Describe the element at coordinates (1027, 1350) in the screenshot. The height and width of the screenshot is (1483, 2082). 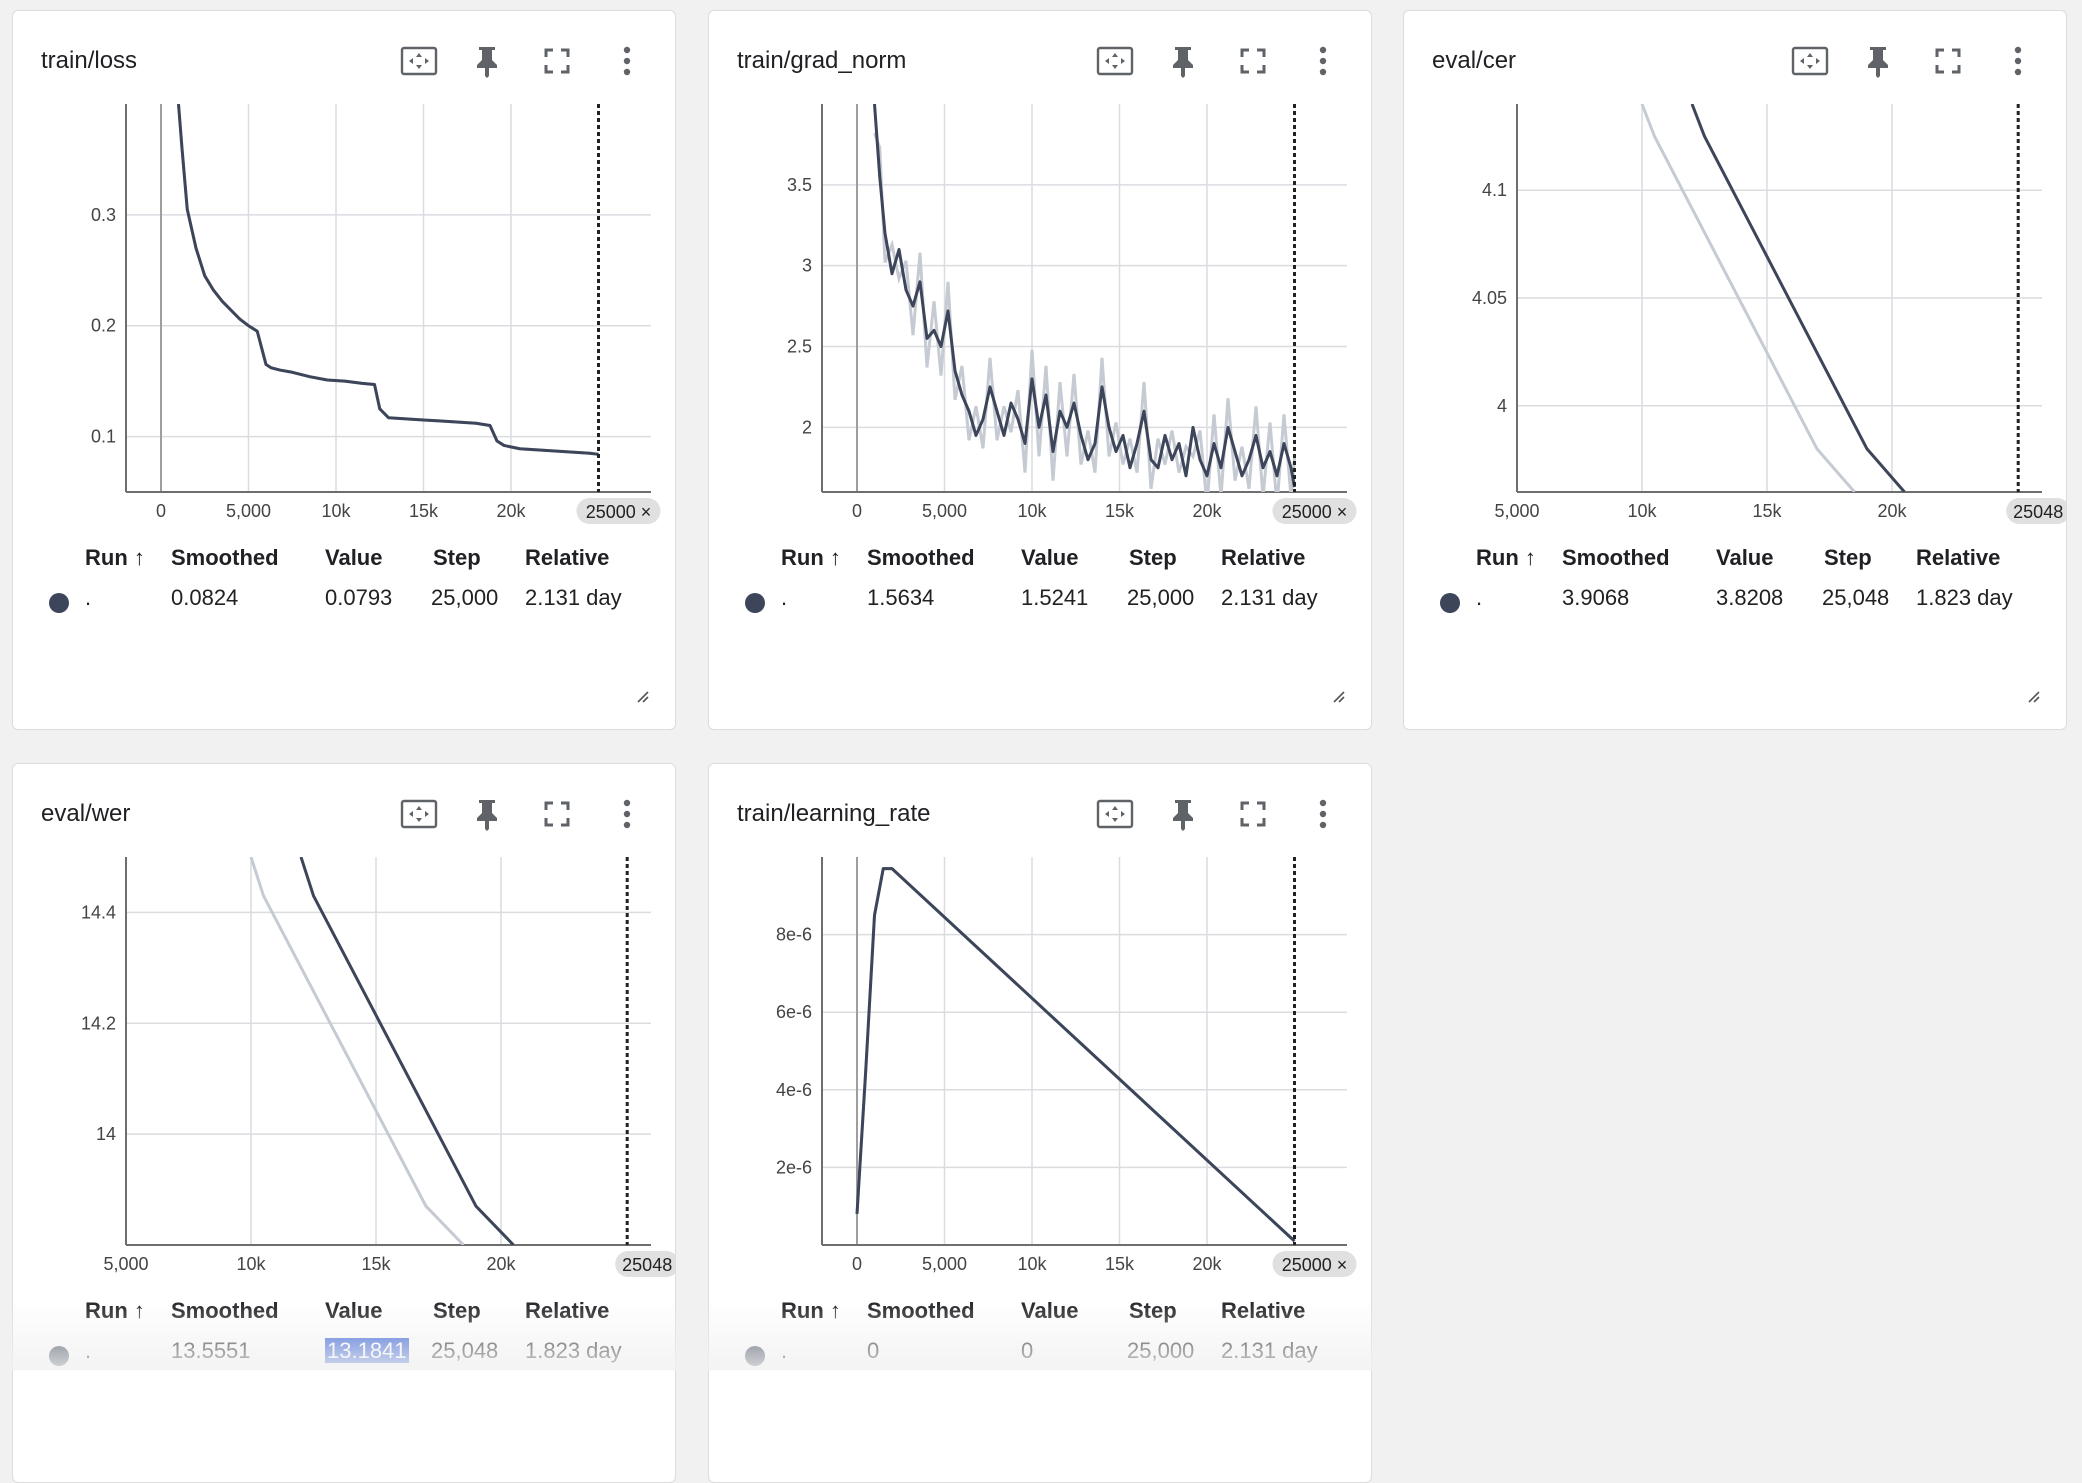
I see `cell-value: 0` at that location.